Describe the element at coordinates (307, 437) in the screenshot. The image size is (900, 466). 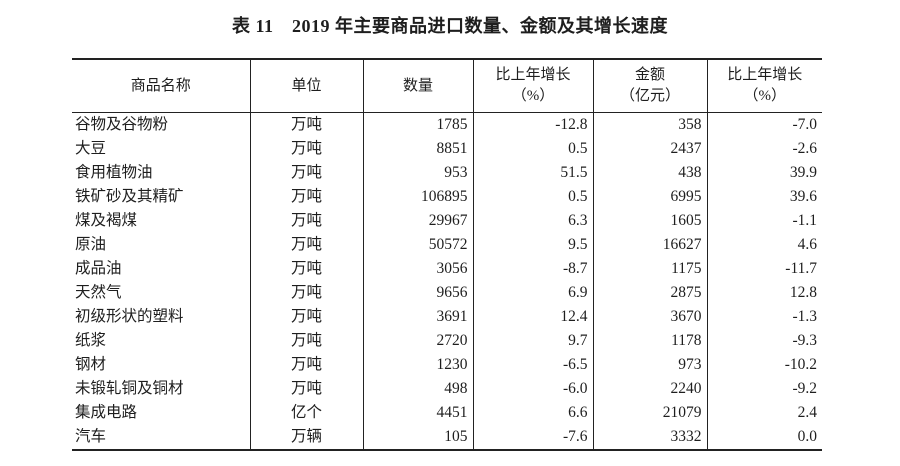
I see `unit-cell: 万辆` at that location.